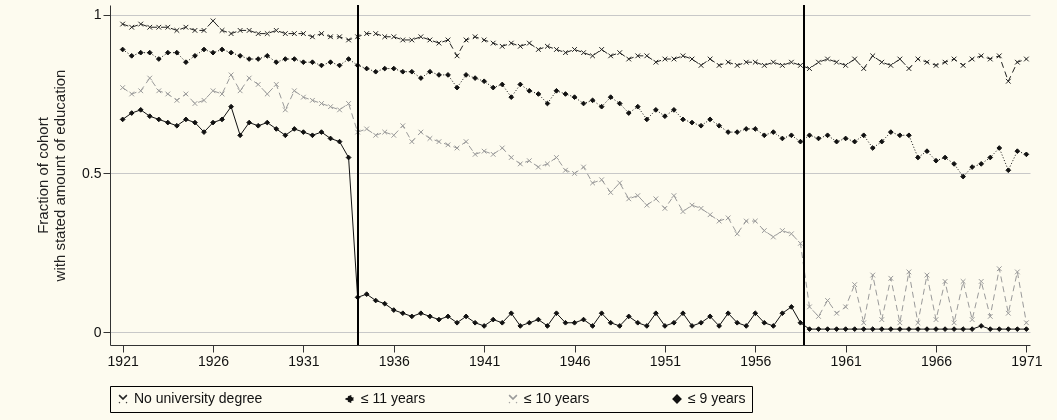  Describe the element at coordinates (665, 360) in the screenshot. I see `x-tick-label: 1951` at that location.